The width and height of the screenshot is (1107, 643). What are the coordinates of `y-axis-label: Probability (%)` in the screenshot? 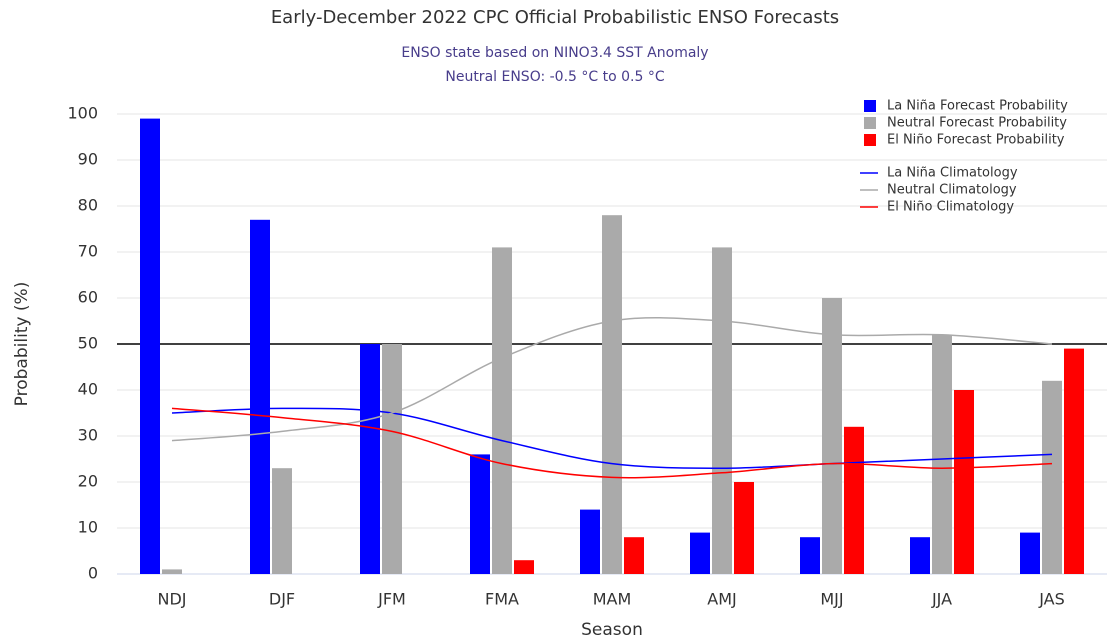 It's located at (22, 344).